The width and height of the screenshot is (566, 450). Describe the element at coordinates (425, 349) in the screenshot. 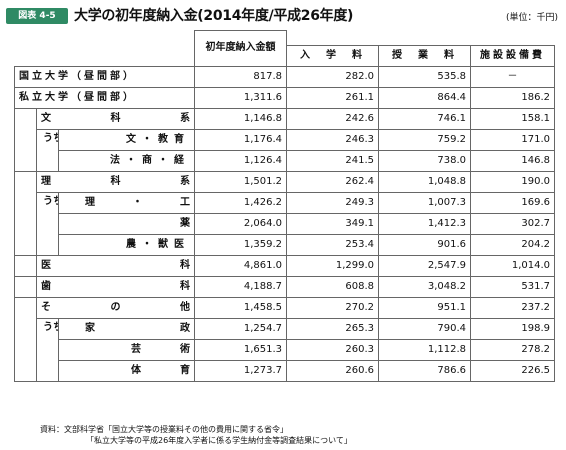

I see `cell-tuition: 1,112.8` at that location.